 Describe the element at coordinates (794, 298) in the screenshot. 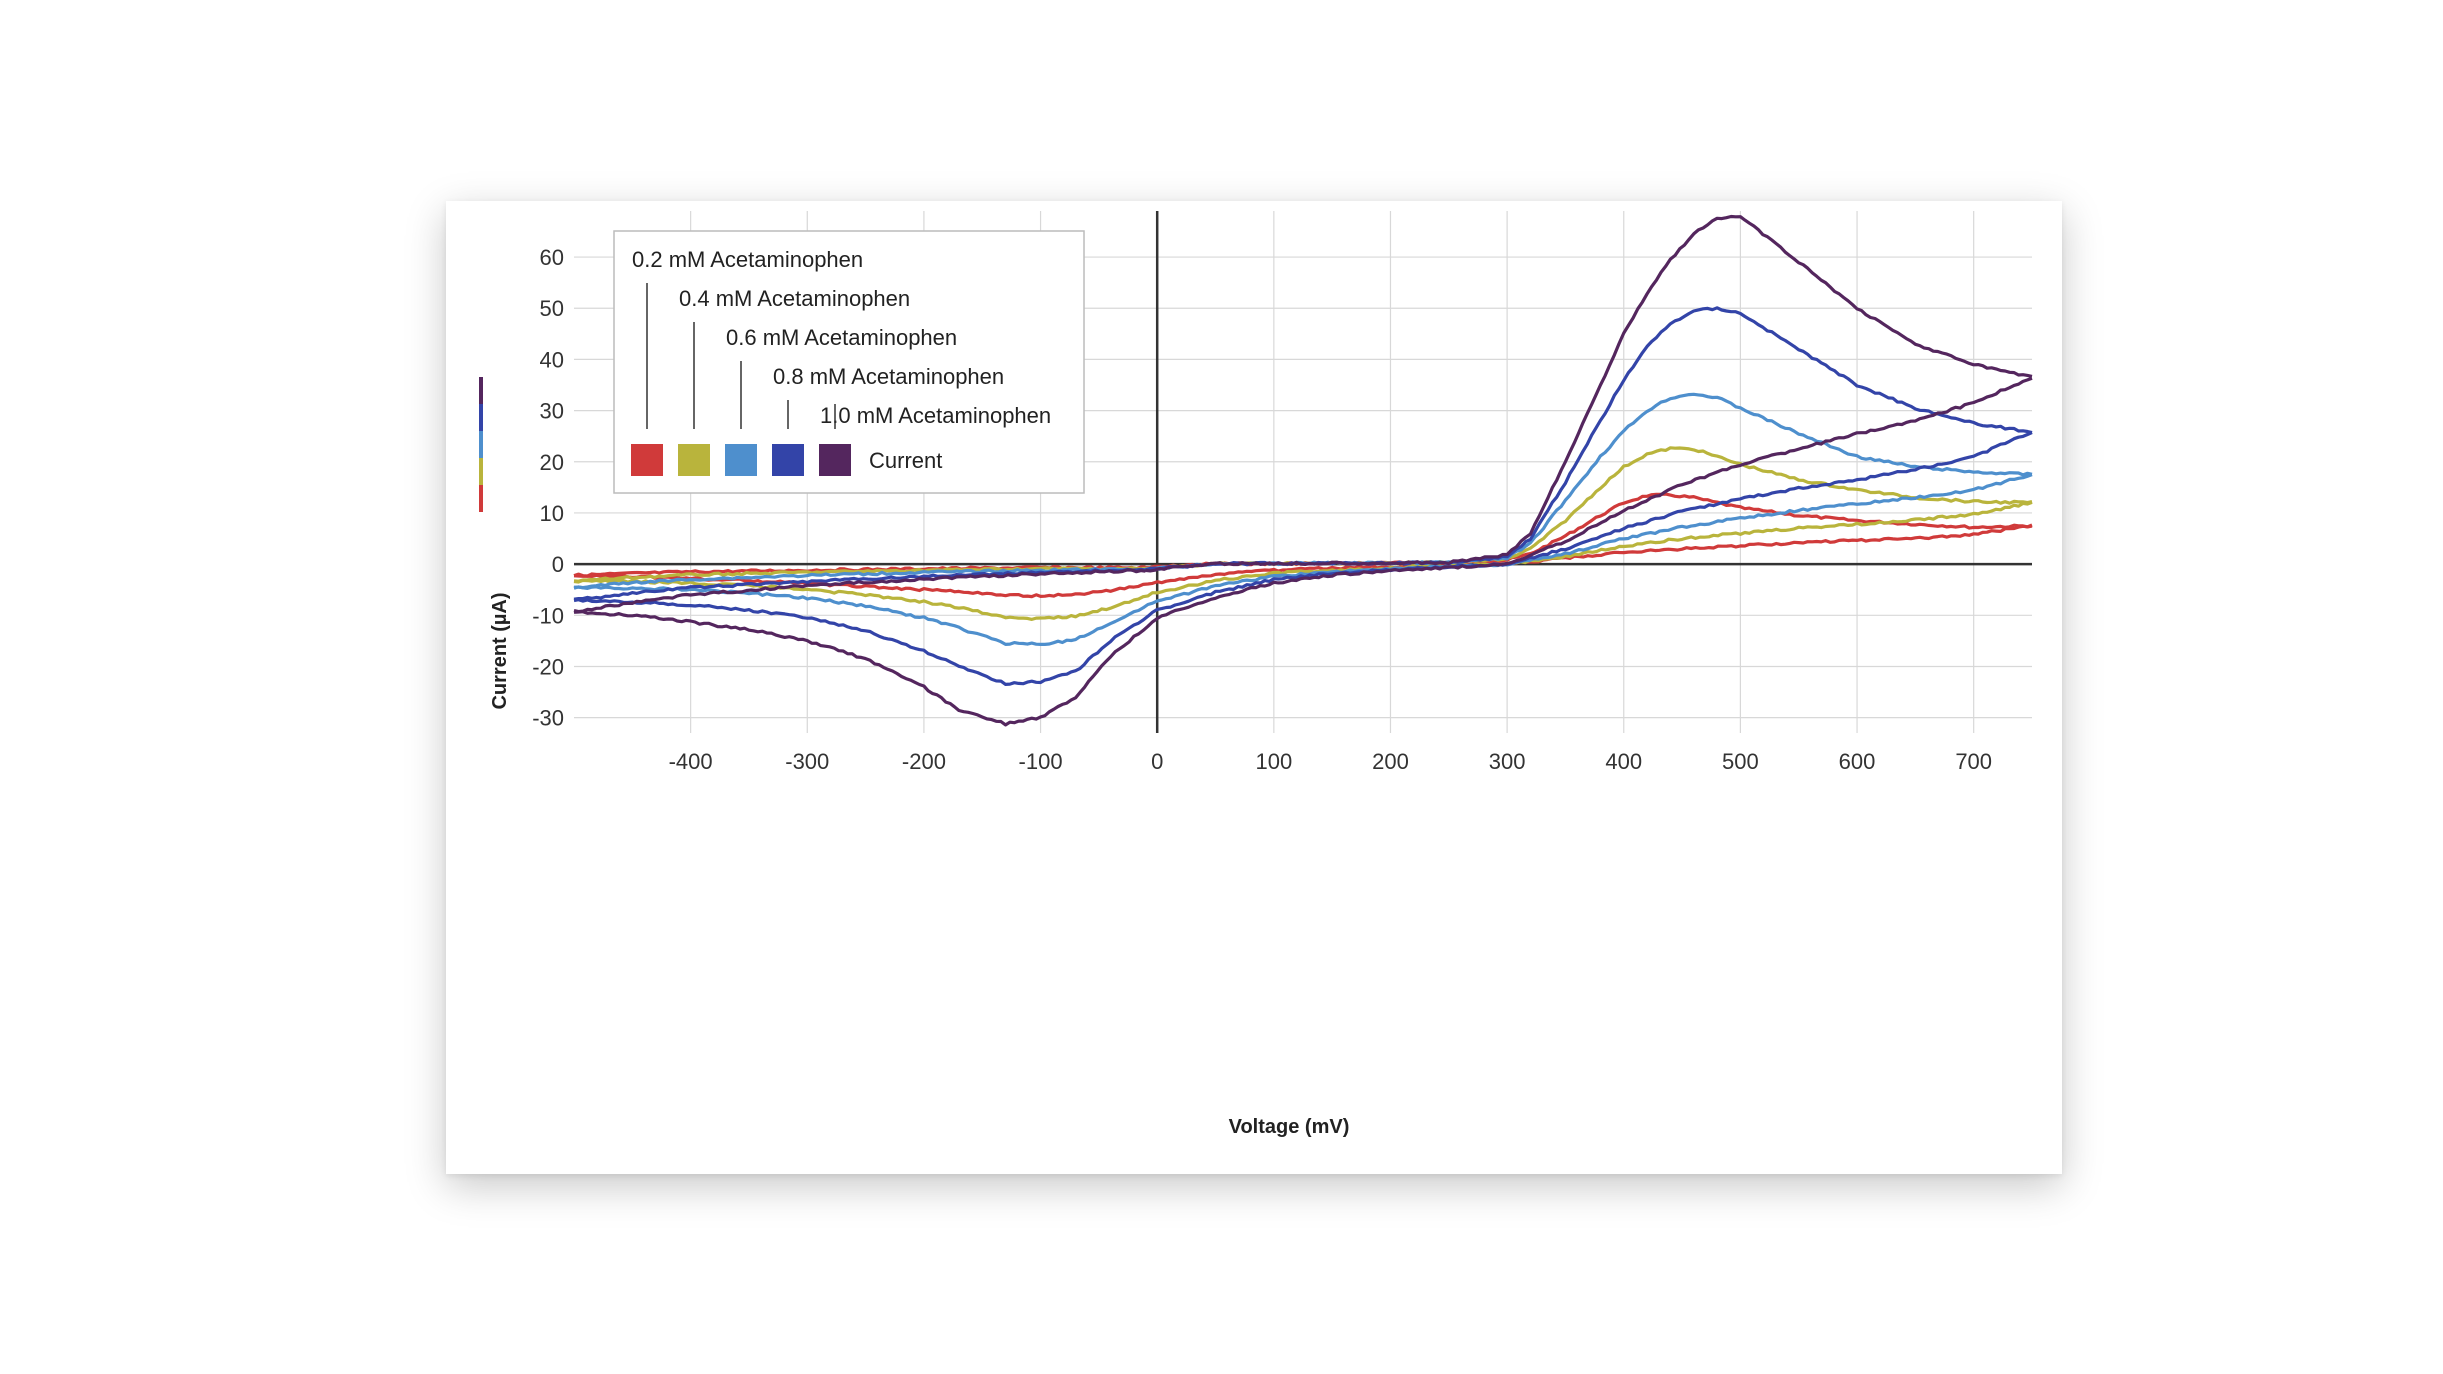

I see `legend-entry-label: 0.4 mM Acetaminophen` at that location.